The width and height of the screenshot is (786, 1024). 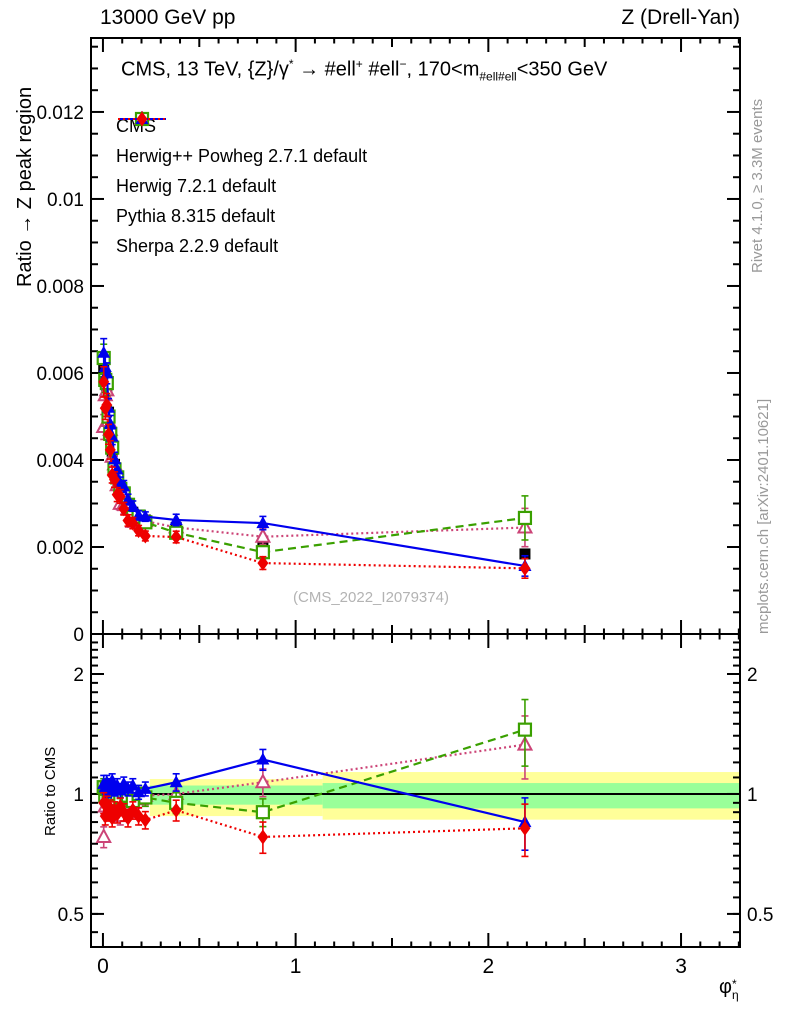 What do you see at coordinates (25, 186) in the screenshot?
I see `y-axis-title-main: Ratio → Z peak region` at bounding box center [25, 186].